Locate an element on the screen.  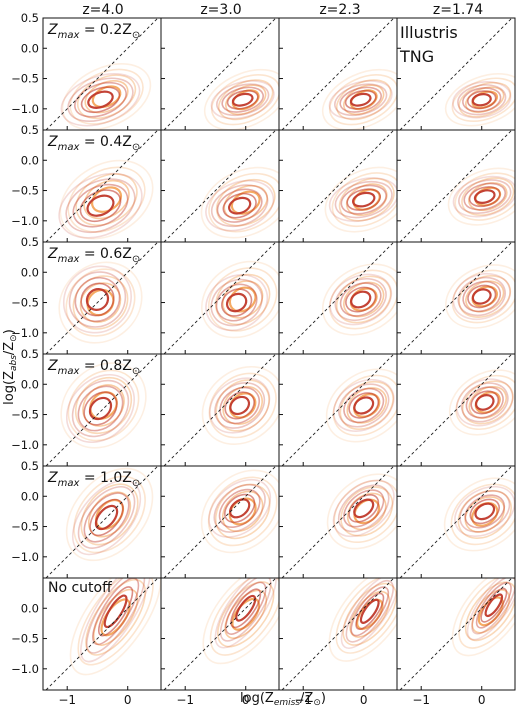
row-label-6: No cutoff is located at coordinates (80, 588).